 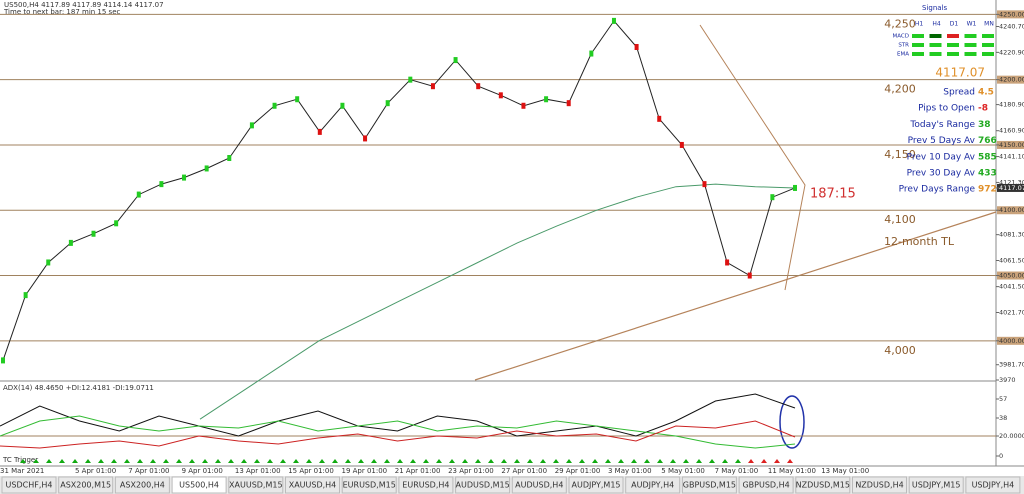 I want to click on y-tick-label: 4100.00, so click(x=1011, y=210).